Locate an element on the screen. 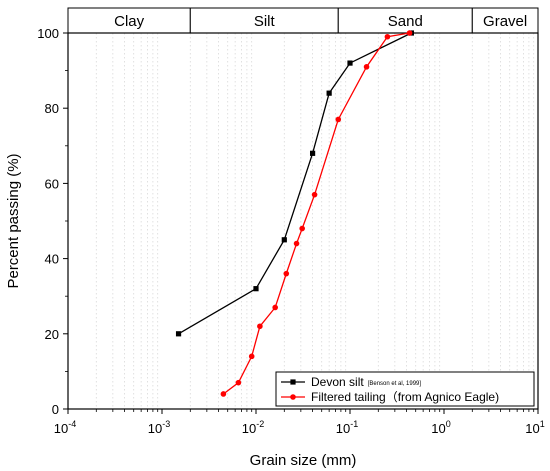 This screenshot has width=550, height=471. soil-class-label: Silt is located at coordinates (265, 21).